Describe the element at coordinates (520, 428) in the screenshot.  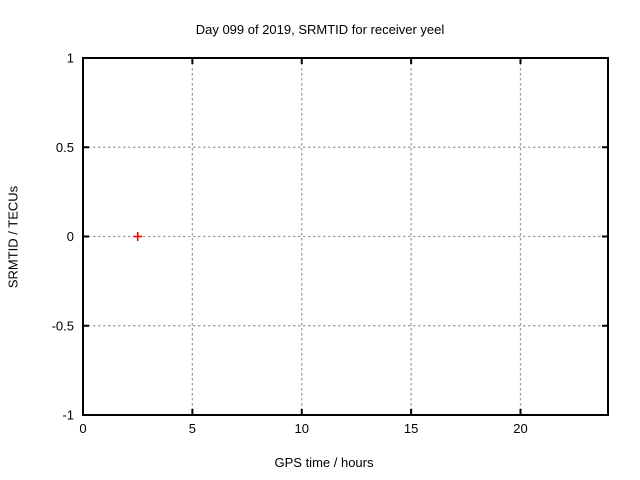
I see `x-tick-label: 20` at that location.